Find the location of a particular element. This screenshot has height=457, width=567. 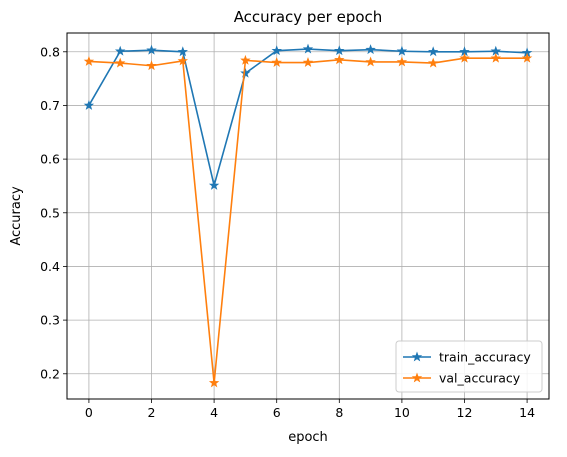

legend-label-0: train_accuracy is located at coordinates (485, 357).